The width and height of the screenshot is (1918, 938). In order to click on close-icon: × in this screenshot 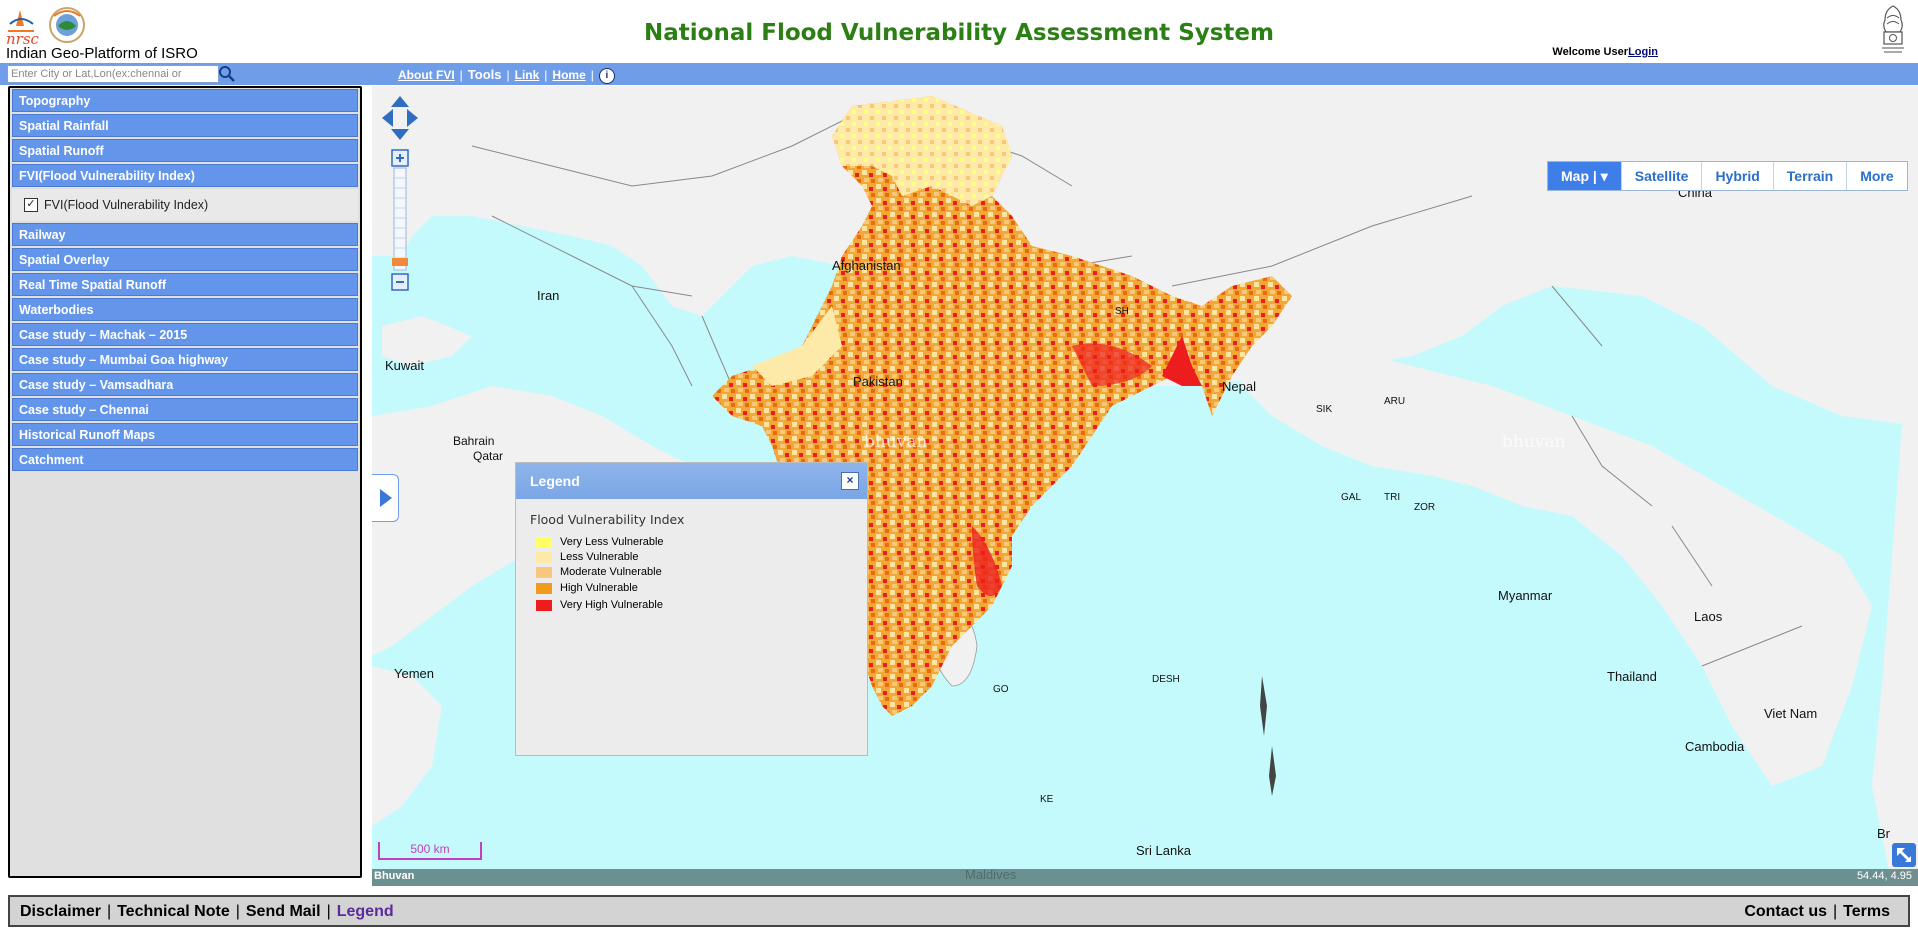, I will do `click(850, 481)`.